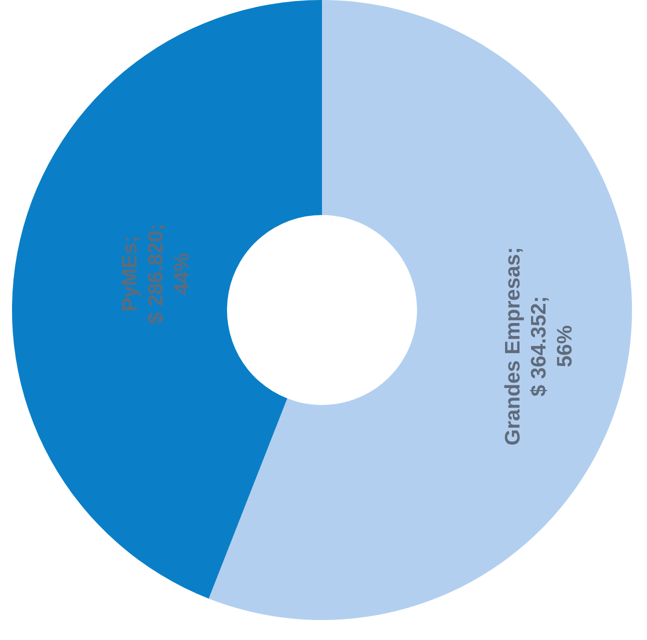  What do you see at coordinates (156, 274) in the screenshot?
I see `slice-label: PyMEs; $ 286.820; 44%` at bounding box center [156, 274].